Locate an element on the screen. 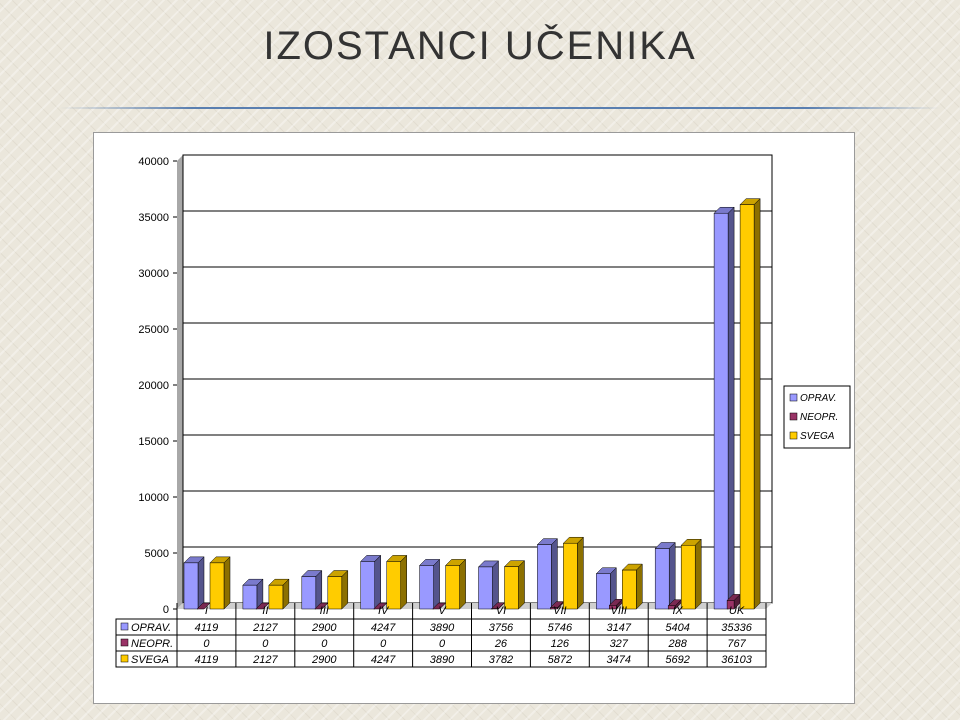 The width and height of the screenshot is (960, 720). bar-oprav-III is located at coordinates (312, 589).